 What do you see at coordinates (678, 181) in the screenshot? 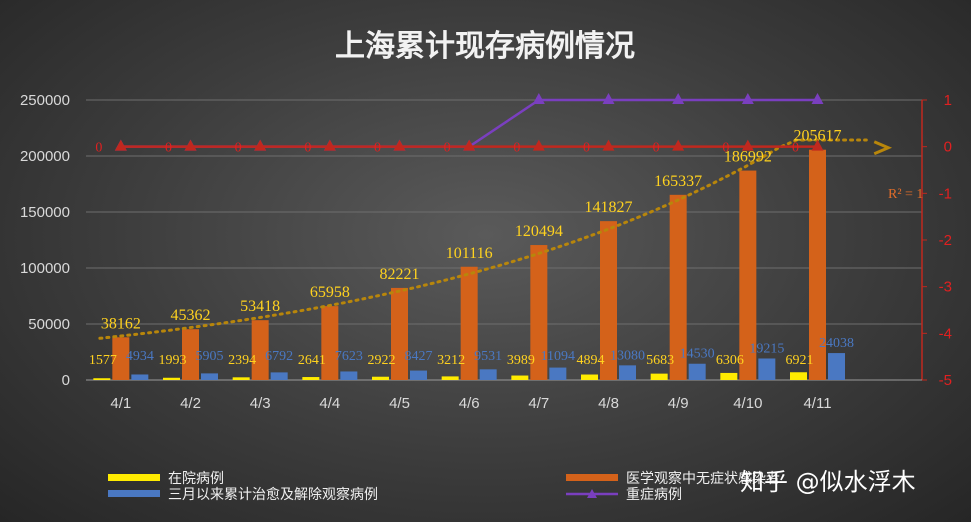
I see `data-label: 165337` at bounding box center [678, 181].